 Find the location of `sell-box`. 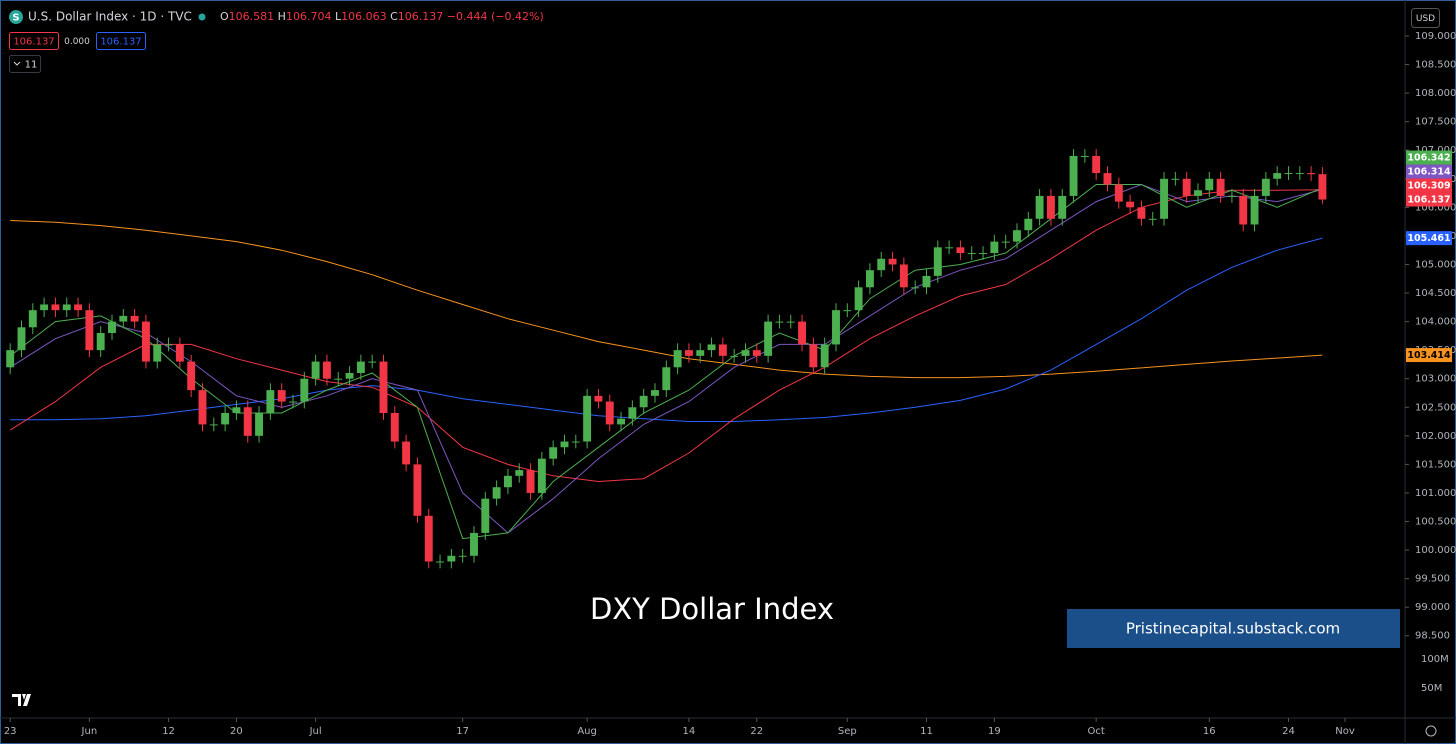

sell-box is located at coordinates (34, 41).